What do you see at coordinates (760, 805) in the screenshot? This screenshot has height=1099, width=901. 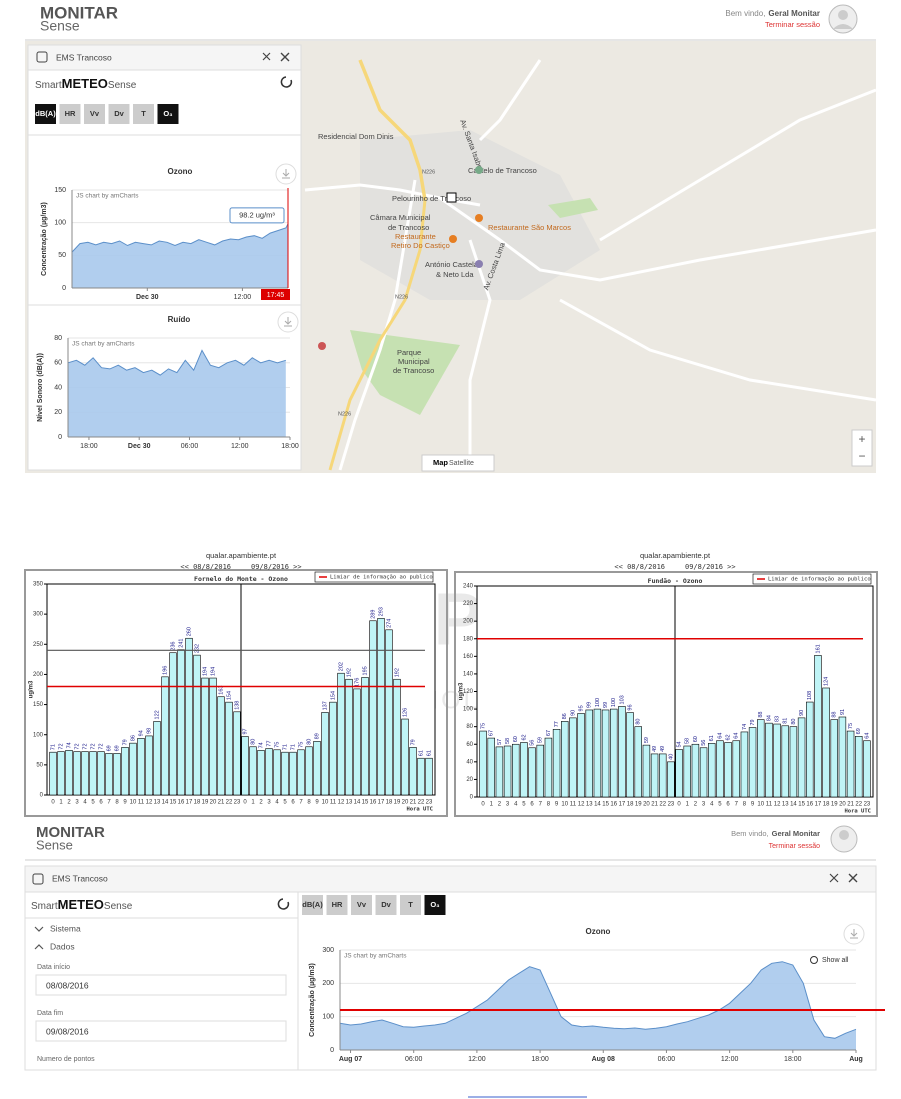 I see `x-tick-label: 10` at bounding box center [760, 805].